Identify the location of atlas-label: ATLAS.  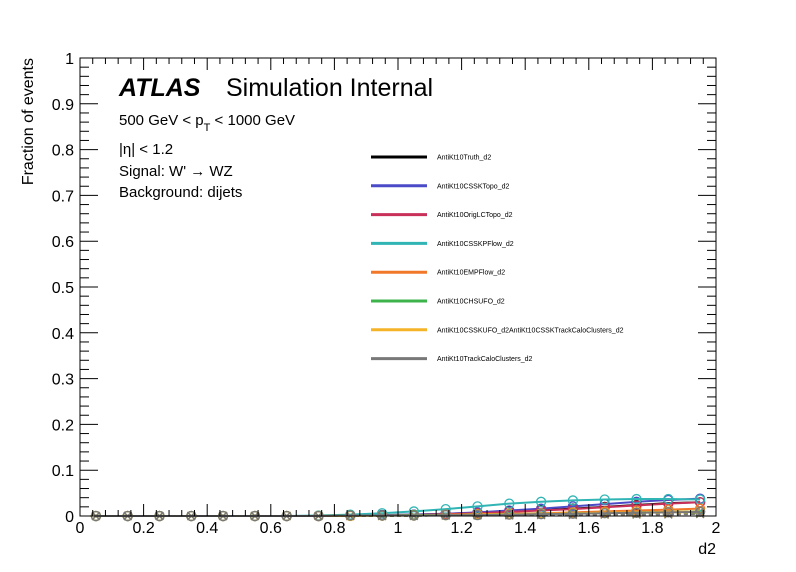
(159, 88).